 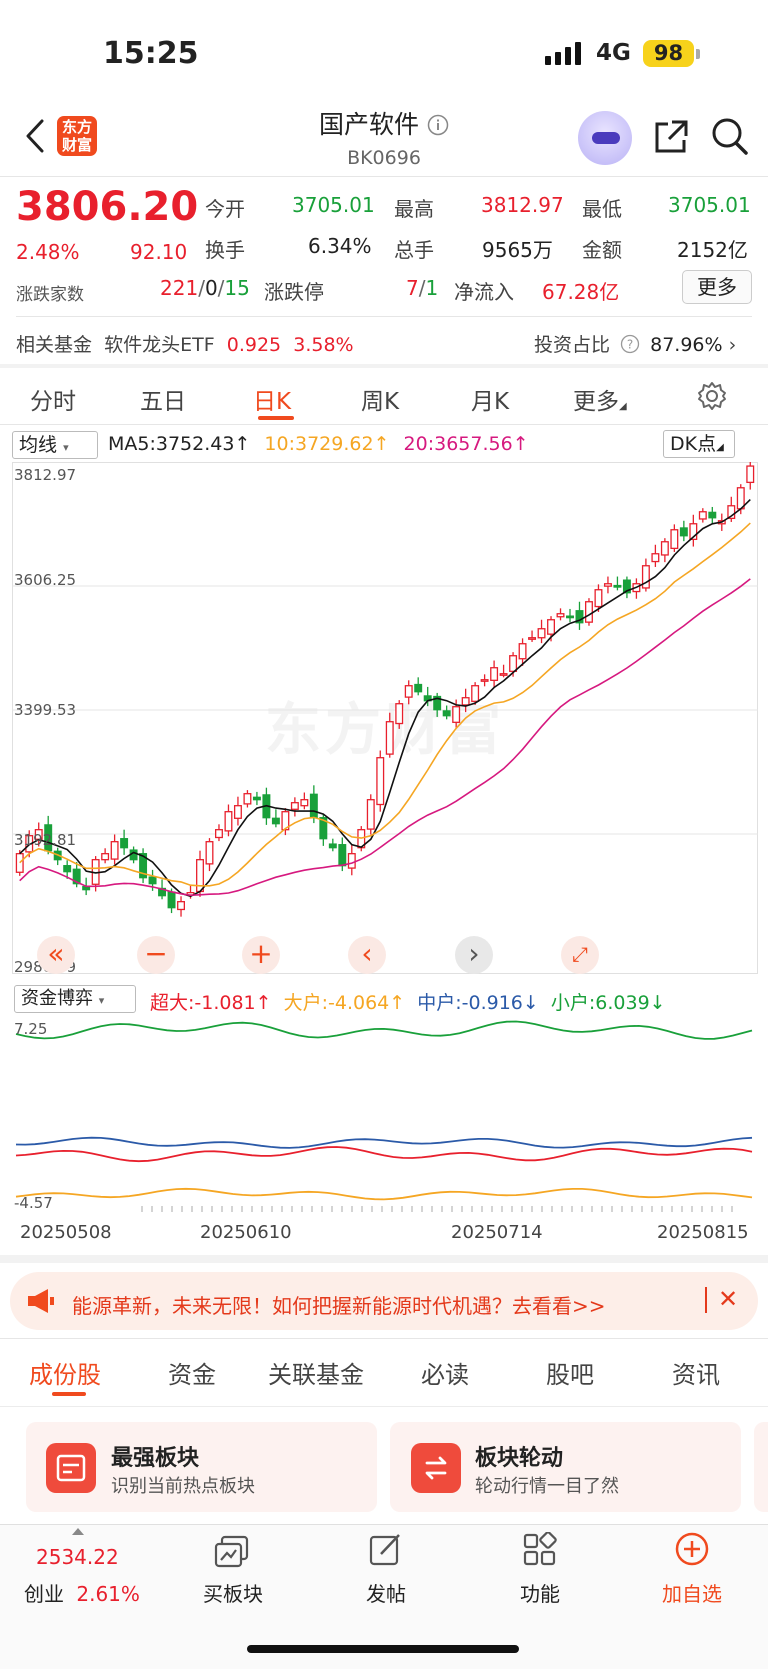 What do you see at coordinates (728, 1299) in the screenshot?
I see `close-icon: ✕` at bounding box center [728, 1299].